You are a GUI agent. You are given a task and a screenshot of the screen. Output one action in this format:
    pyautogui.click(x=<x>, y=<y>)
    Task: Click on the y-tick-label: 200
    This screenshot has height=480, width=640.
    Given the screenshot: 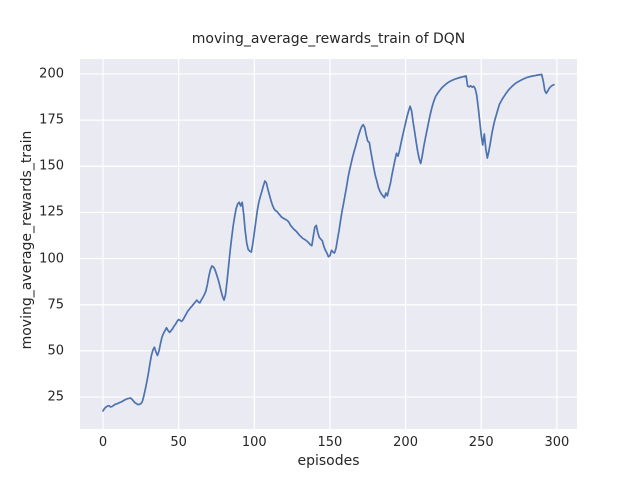 What is the action you would take?
    pyautogui.click(x=51, y=74)
    